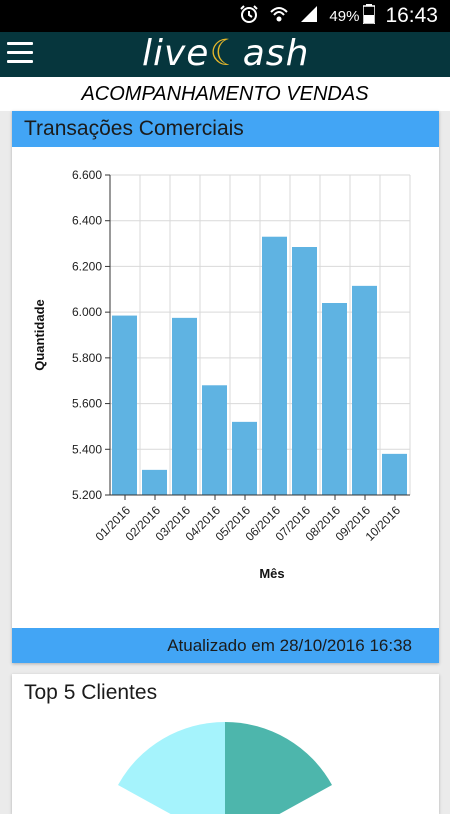 Image resolution: width=450 pixels, height=814 pixels. What do you see at coordinates (225, 16) in the screenshot?
I see `status-bar: 49% 16:43` at bounding box center [225, 16].